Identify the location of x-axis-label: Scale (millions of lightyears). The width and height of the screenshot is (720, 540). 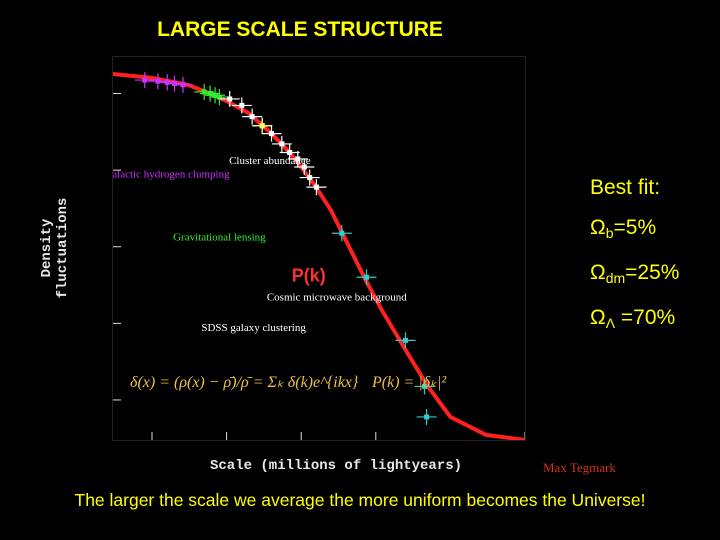
(336, 466).